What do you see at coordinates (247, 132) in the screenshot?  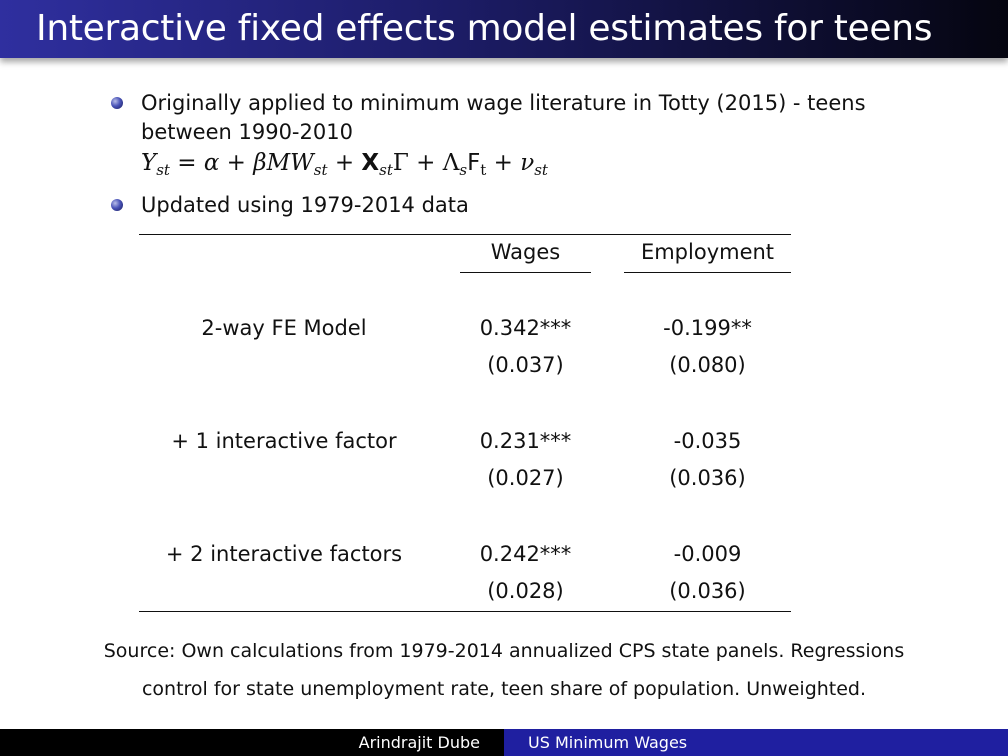 I see `bullet-1-line-2: between 1990-2010` at bounding box center [247, 132].